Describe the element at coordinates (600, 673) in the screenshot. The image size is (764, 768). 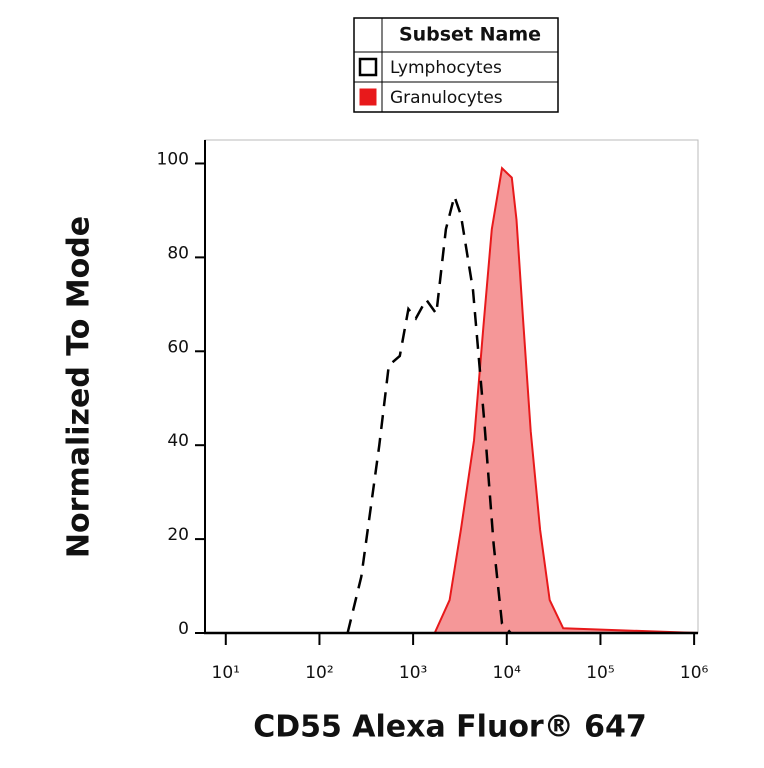
I see `x-tick-label: 10⁵` at that location.